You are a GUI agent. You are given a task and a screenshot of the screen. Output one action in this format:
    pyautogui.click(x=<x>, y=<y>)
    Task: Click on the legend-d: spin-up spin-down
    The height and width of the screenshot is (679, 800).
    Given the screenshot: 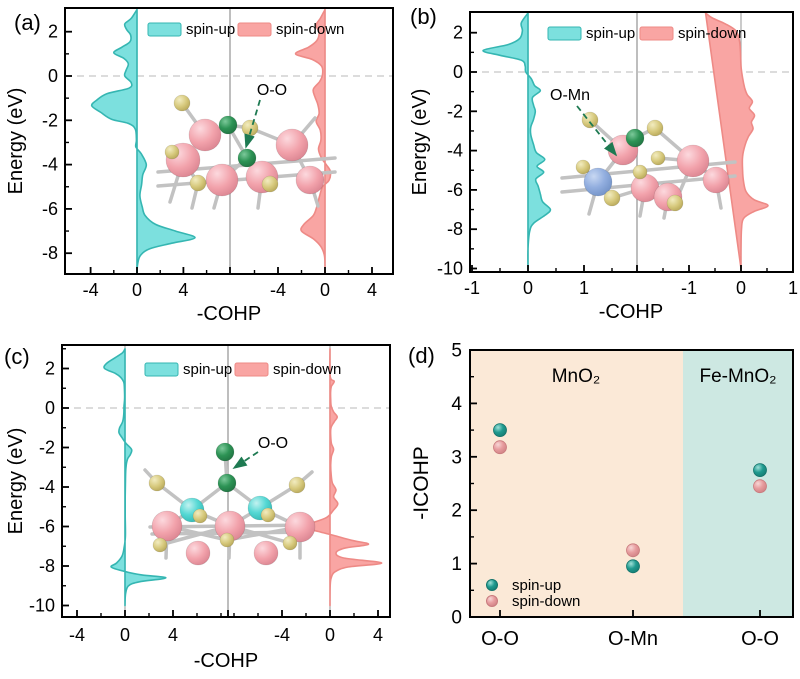 What is the action you would take?
    pyautogui.click(x=533, y=593)
    